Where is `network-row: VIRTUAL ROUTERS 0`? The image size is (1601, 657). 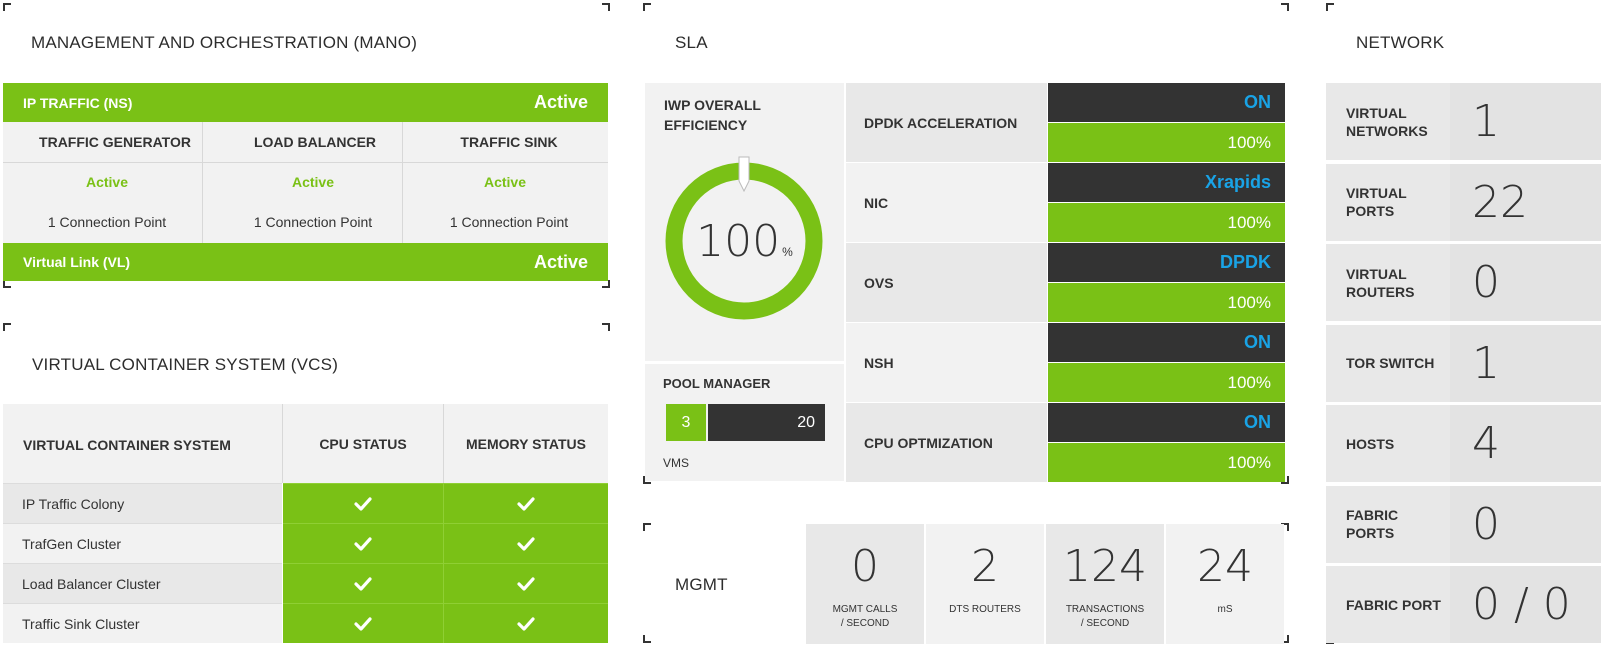 network-row: VIRTUAL ROUTERS 0 is located at coordinates (1463, 282).